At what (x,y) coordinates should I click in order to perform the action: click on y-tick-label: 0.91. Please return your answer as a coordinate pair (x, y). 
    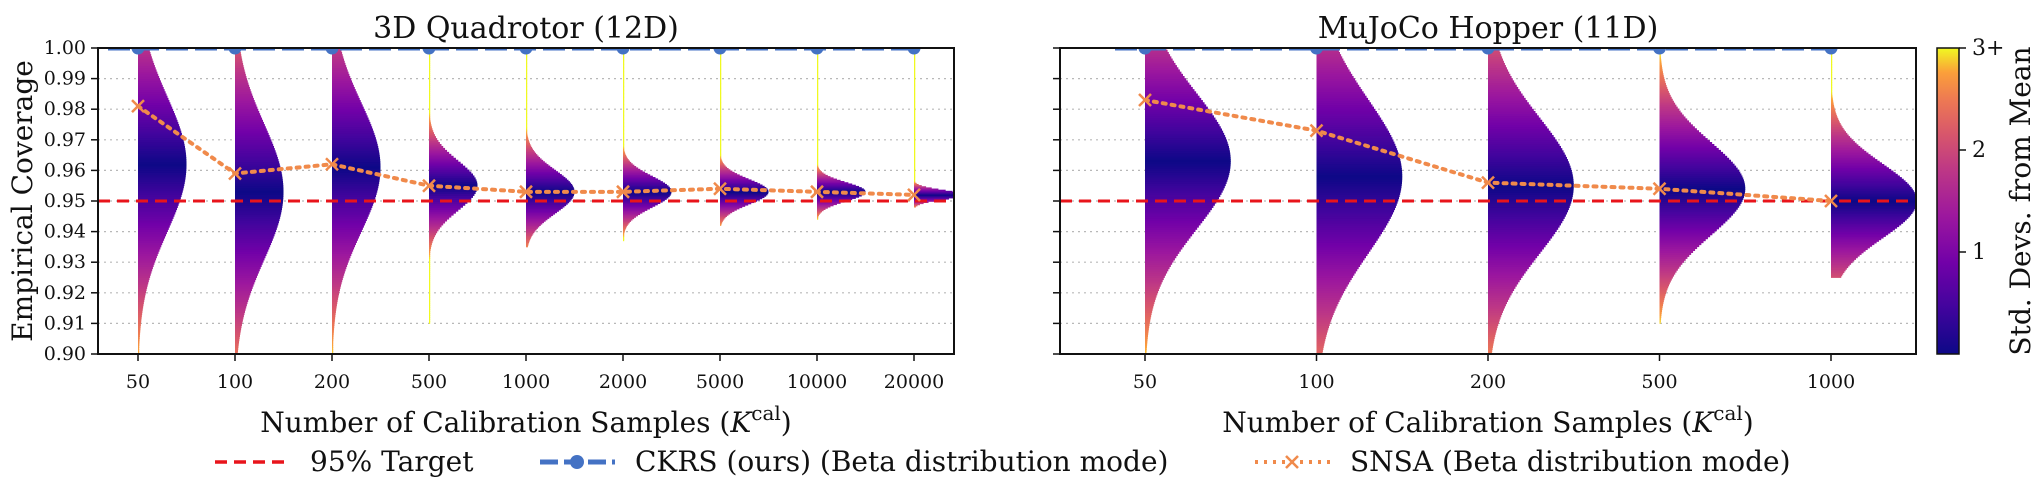
    Looking at the image, I should click on (65, 323).